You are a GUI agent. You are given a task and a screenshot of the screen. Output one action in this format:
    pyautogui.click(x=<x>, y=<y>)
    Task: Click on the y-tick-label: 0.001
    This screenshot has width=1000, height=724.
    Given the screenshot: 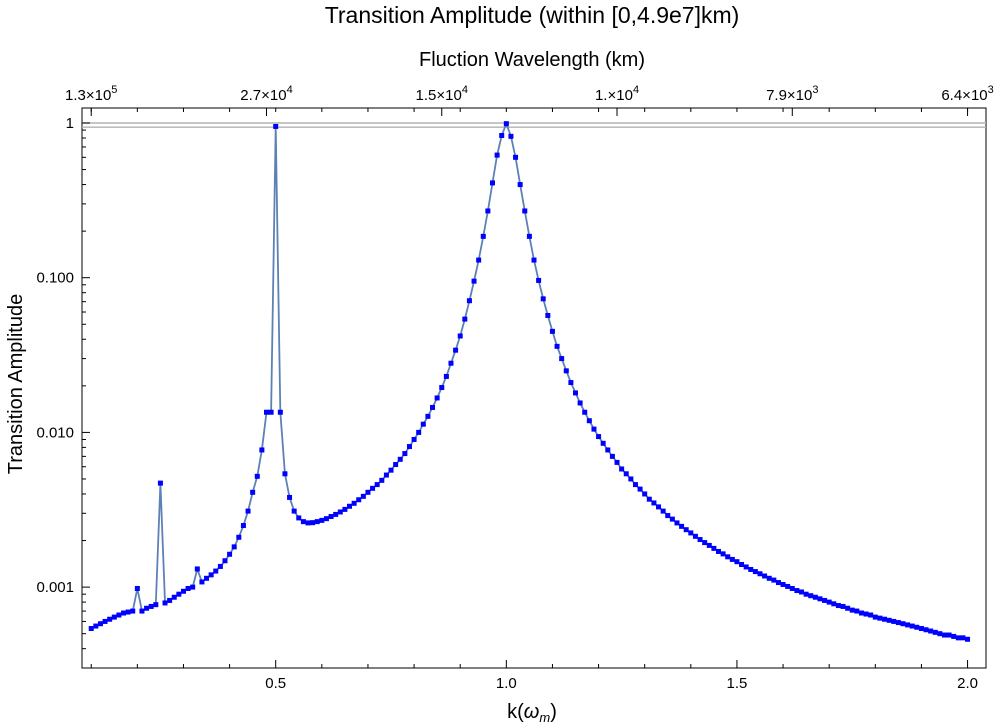 What is the action you would take?
    pyautogui.click(x=55, y=587)
    